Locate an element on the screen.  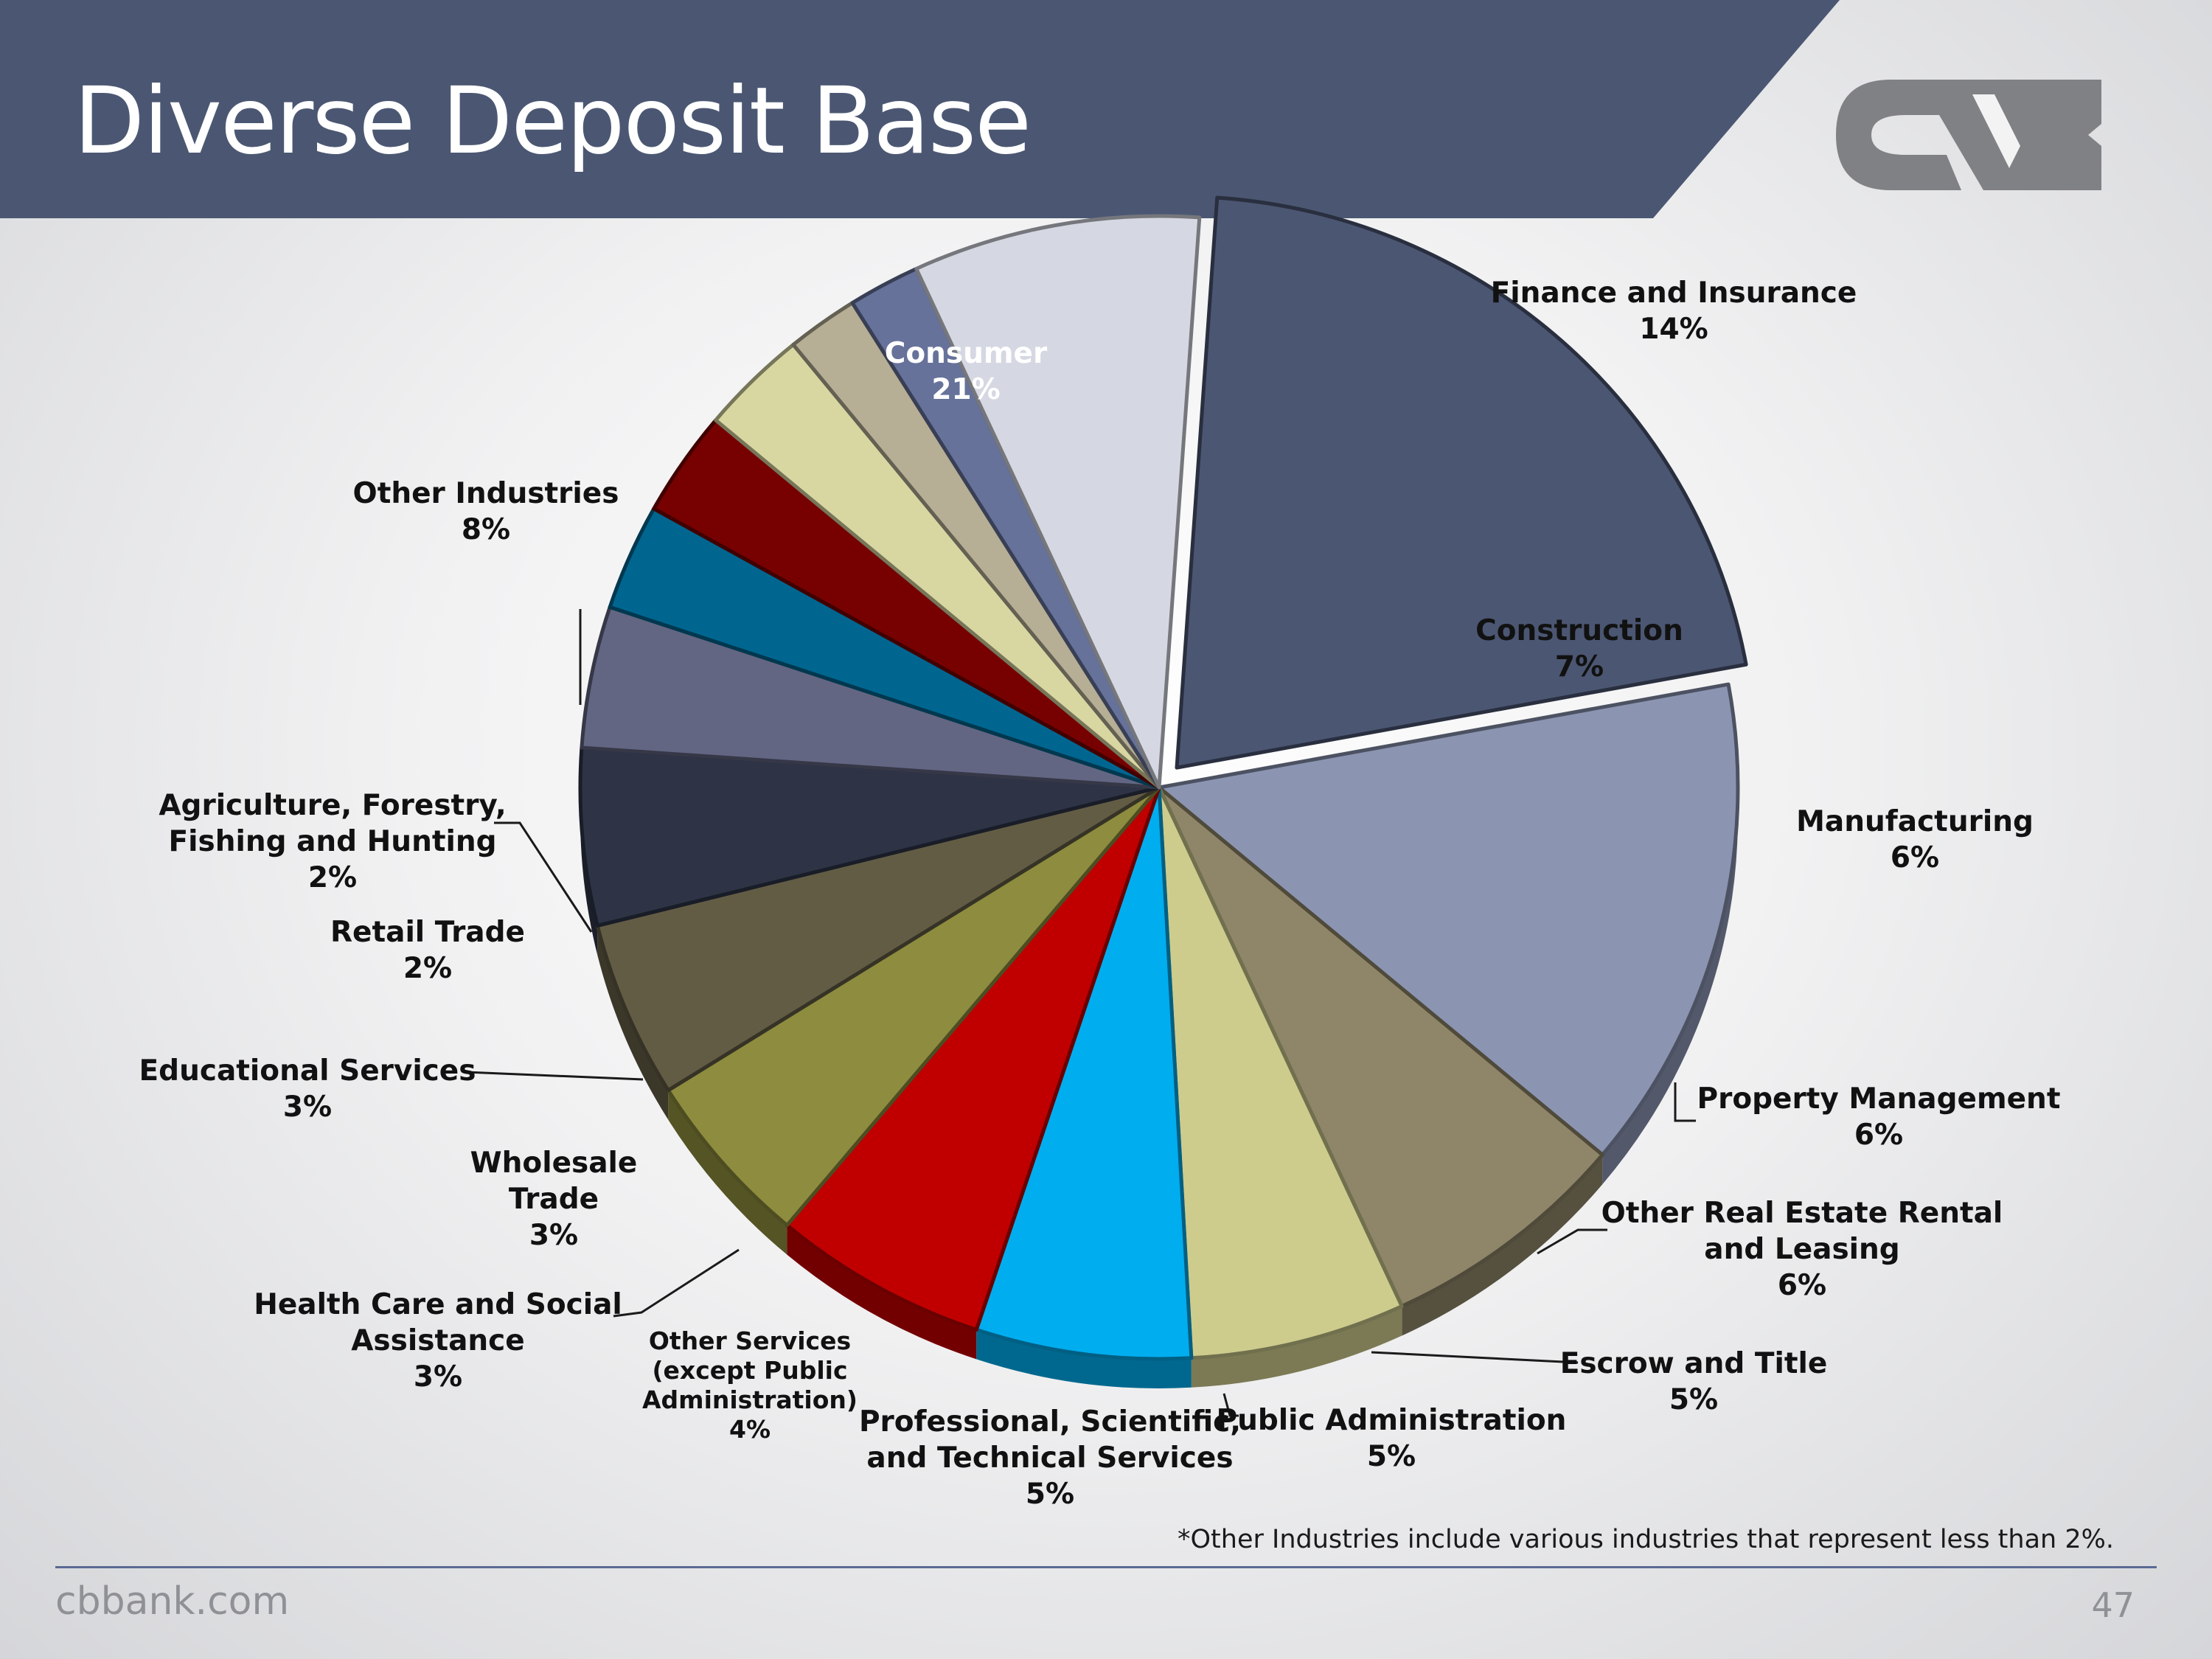
slice-label-0: Consumer 21% is located at coordinates (966, 371).